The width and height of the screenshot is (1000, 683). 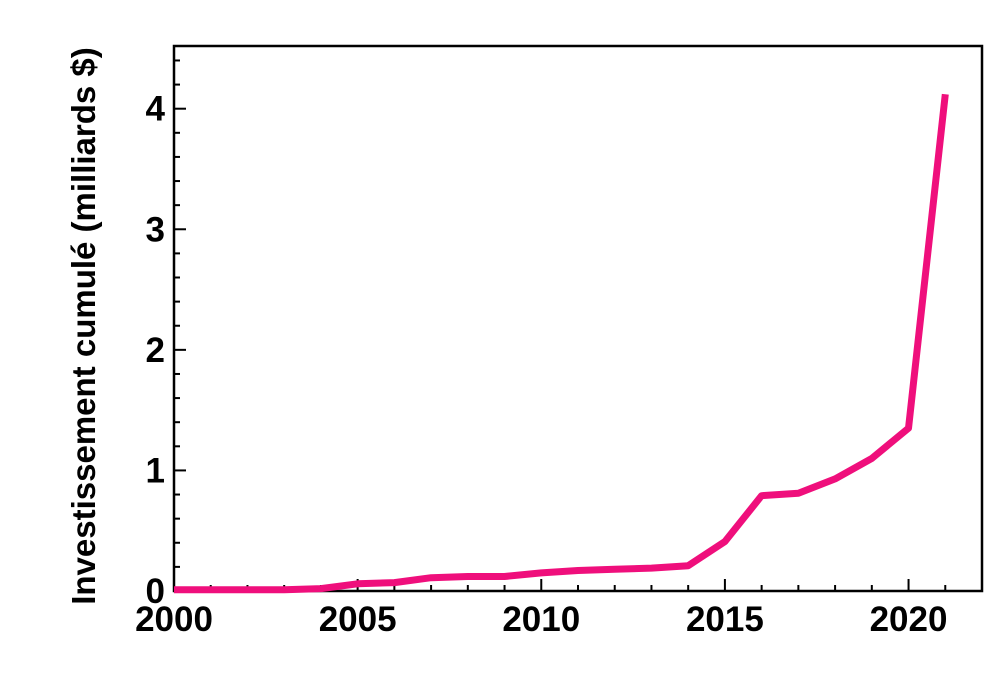 What do you see at coordinates (155, 229) in the screenshot?
I see `y-tick-label: 3` at bounding box center [155, 229].